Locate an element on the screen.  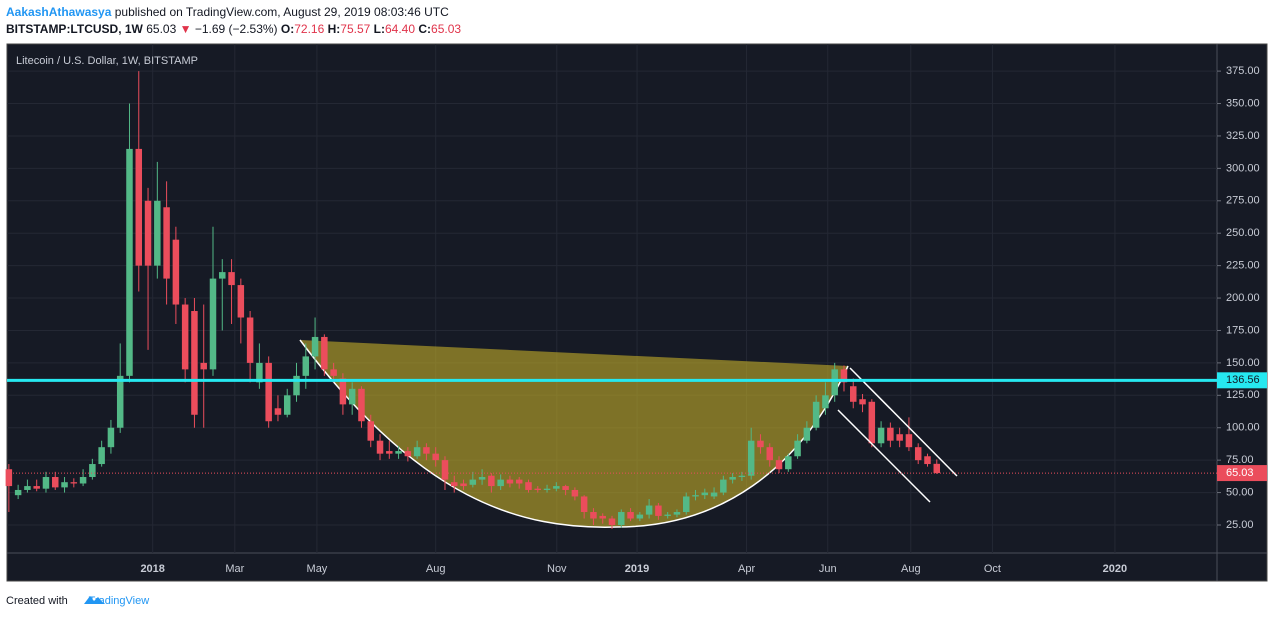
tv-logo is located at coordinates (94, 600).